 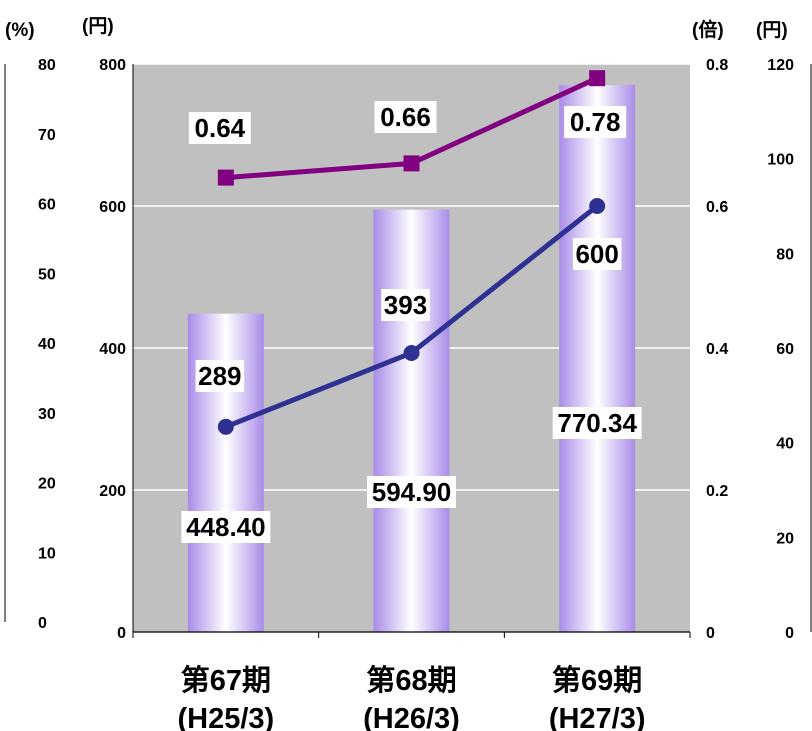 What do you see at coordinates (785, 254) in the screenshot?
I see `far-right-axis-tick-label: 80` at bounding box center [785, 254].